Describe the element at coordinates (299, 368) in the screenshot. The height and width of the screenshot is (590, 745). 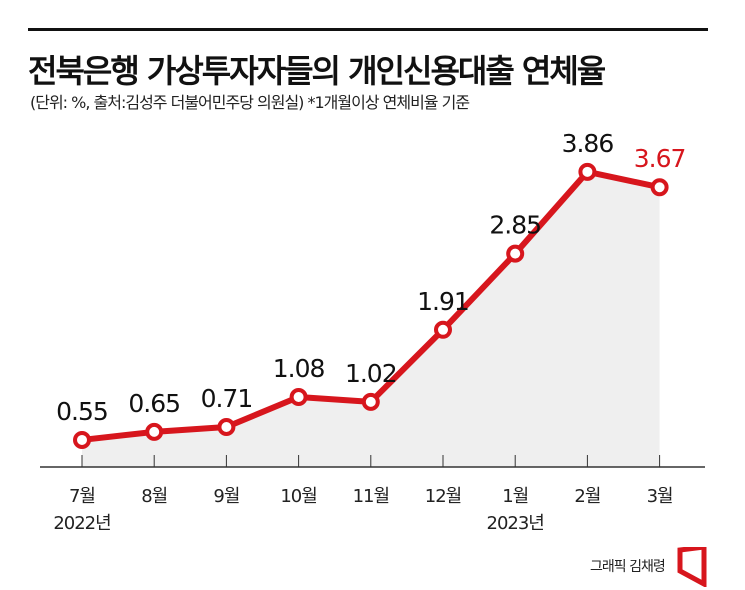
I see `data-label: 1.08` at that location.